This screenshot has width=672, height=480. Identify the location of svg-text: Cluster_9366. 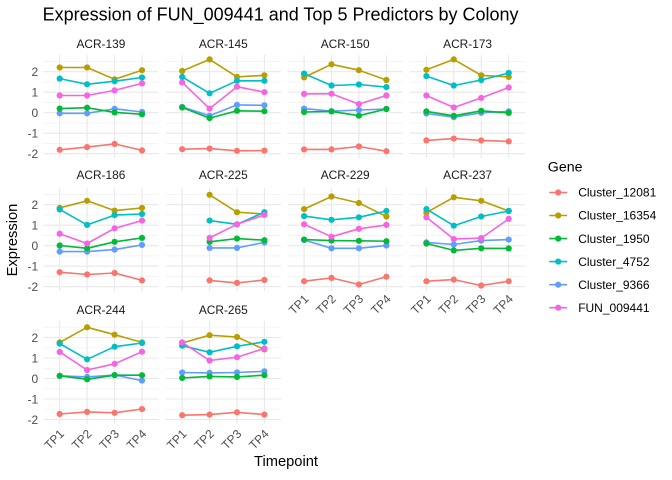
(614, 285).